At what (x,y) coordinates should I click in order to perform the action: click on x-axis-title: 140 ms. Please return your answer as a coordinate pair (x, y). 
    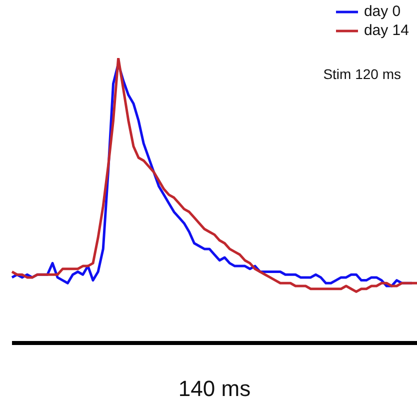
    Looking at the image, I should click on (214, 388).